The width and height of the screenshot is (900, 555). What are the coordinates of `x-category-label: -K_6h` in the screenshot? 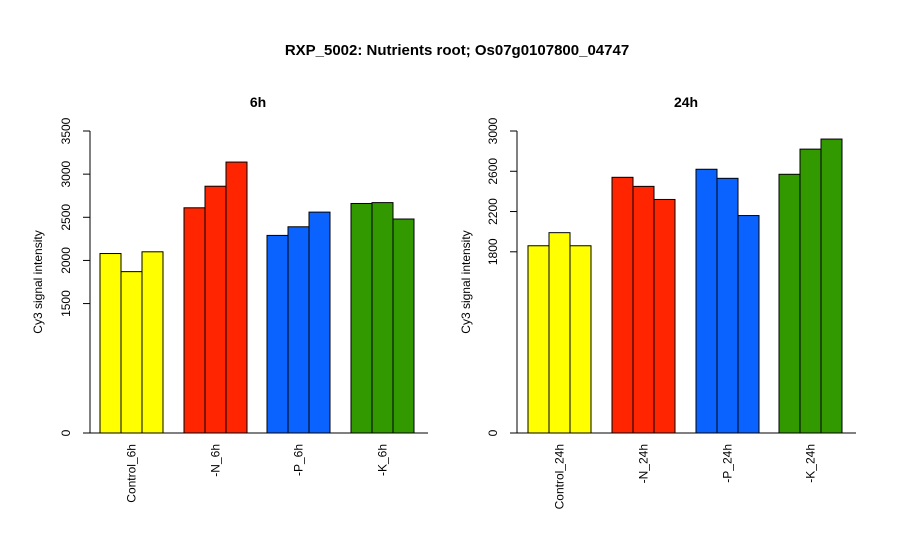 It's located at (383, 460).